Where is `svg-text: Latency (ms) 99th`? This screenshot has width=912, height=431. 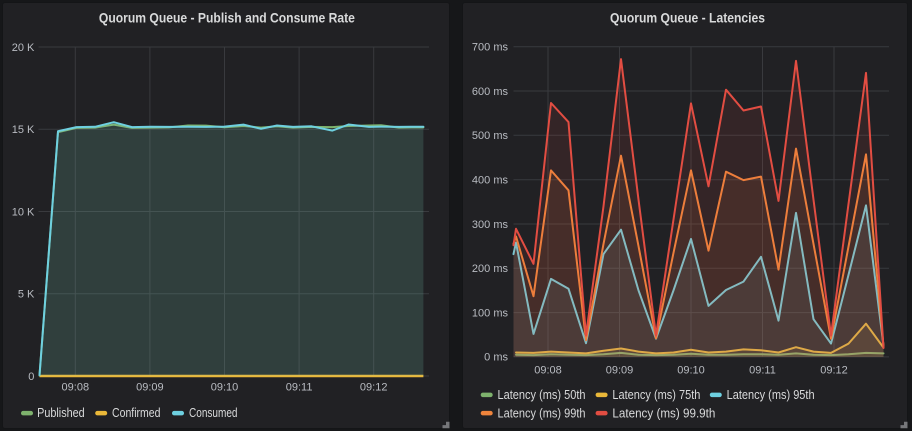 svg-text: Latency (ms) 99th is located at coordinates (542, 412).